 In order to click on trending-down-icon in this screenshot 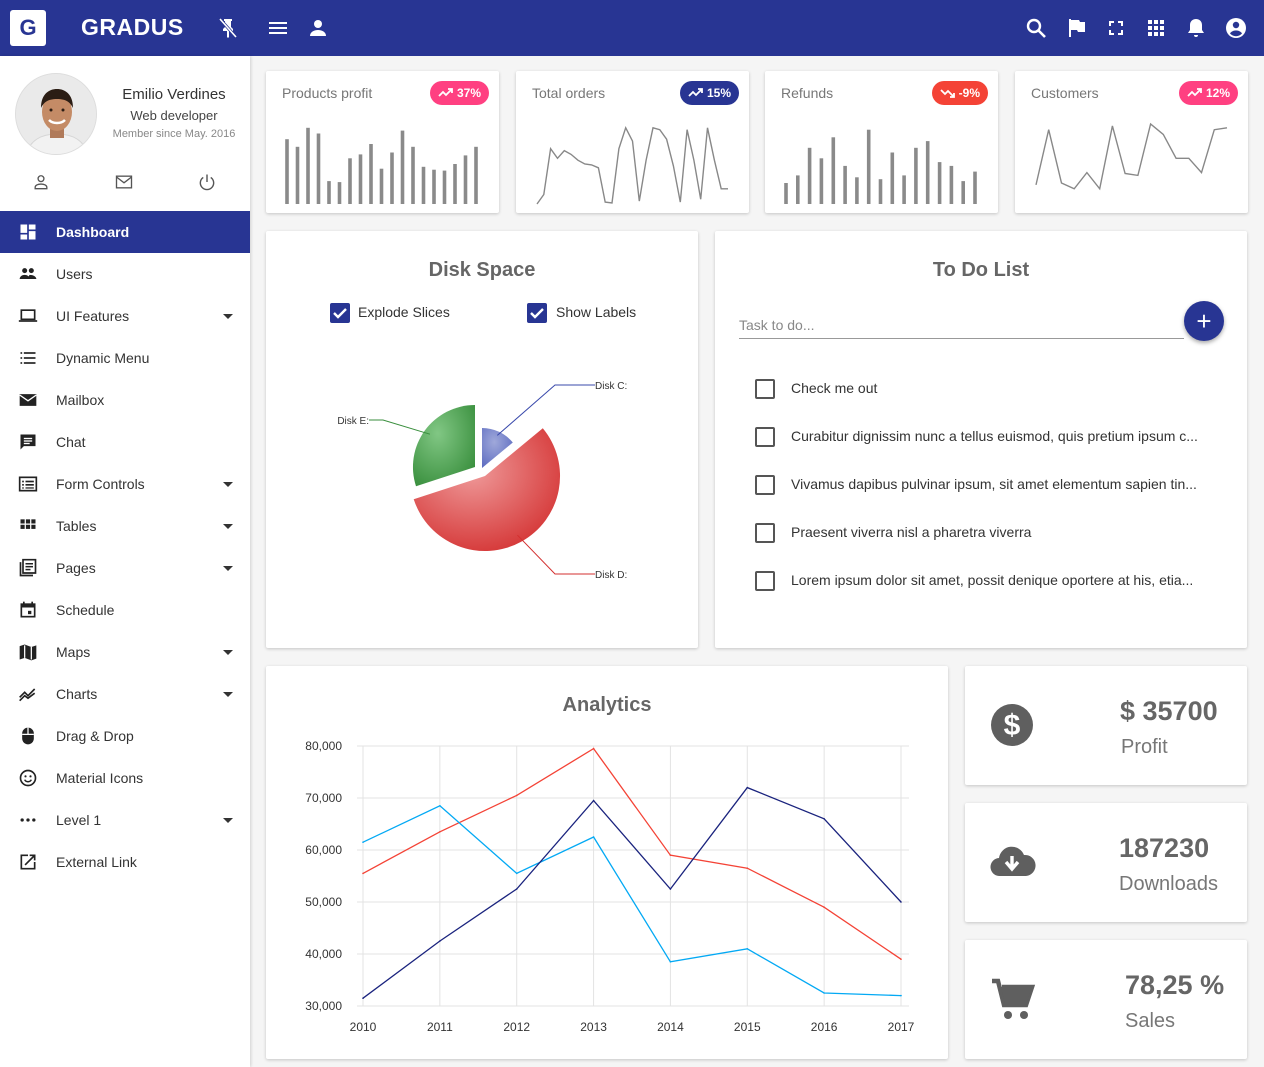, I will do `click(947, 93)`.